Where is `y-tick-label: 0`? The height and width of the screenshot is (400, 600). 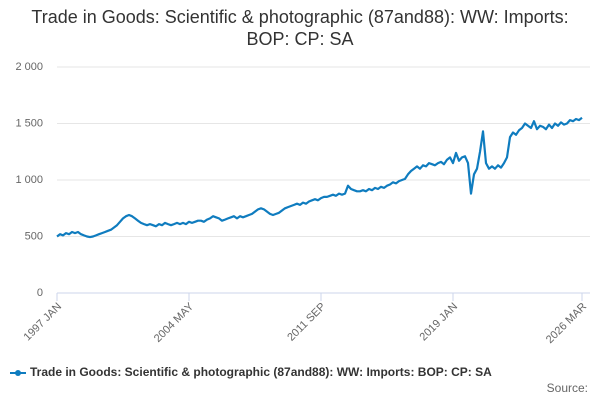 y-tick-label: 0 is located at coordinates (40, 293).